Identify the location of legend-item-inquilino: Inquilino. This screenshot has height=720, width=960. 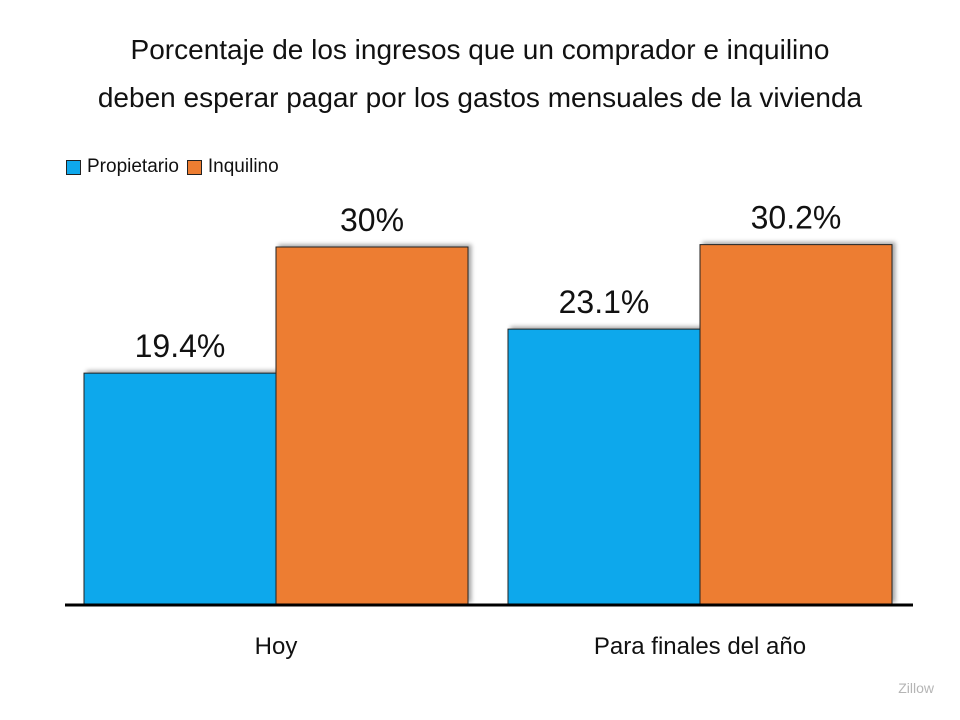
(232, 167).